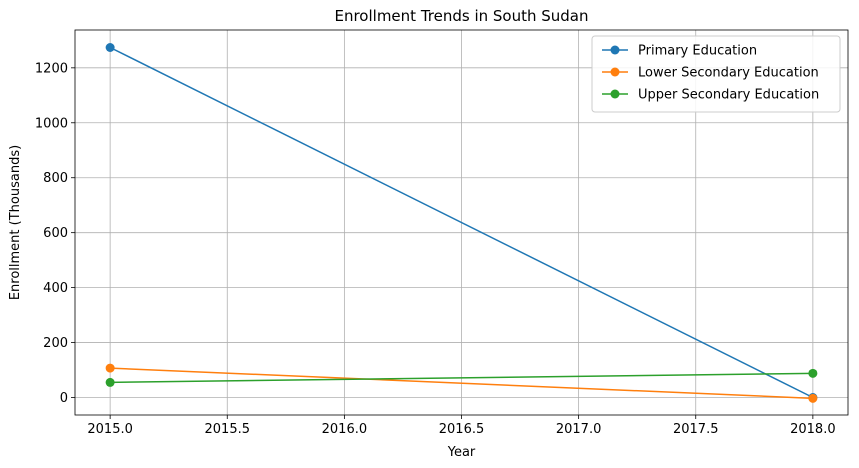 This screenshot has height=468, width=859. I want to click on x-tick-label: 2017.0, so click(579, 429).